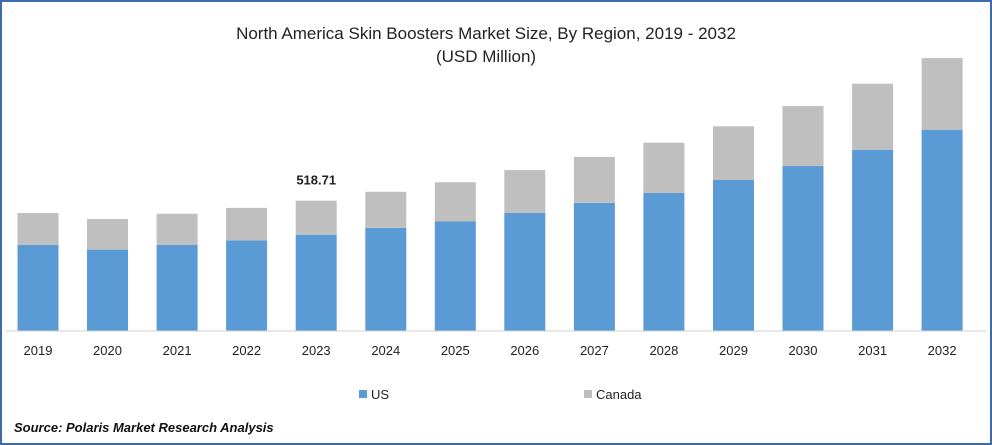 This screenshot has height=445, width=992. Describe the element at coordinates (524, 350) in the screenshot. I see `x-tick-label: 2026` at that location.